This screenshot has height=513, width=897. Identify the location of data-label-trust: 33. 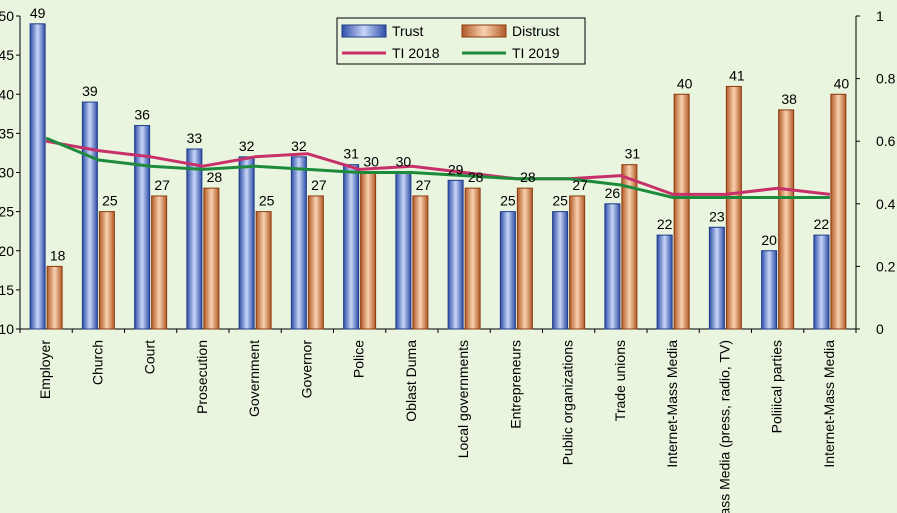
(195, 138).